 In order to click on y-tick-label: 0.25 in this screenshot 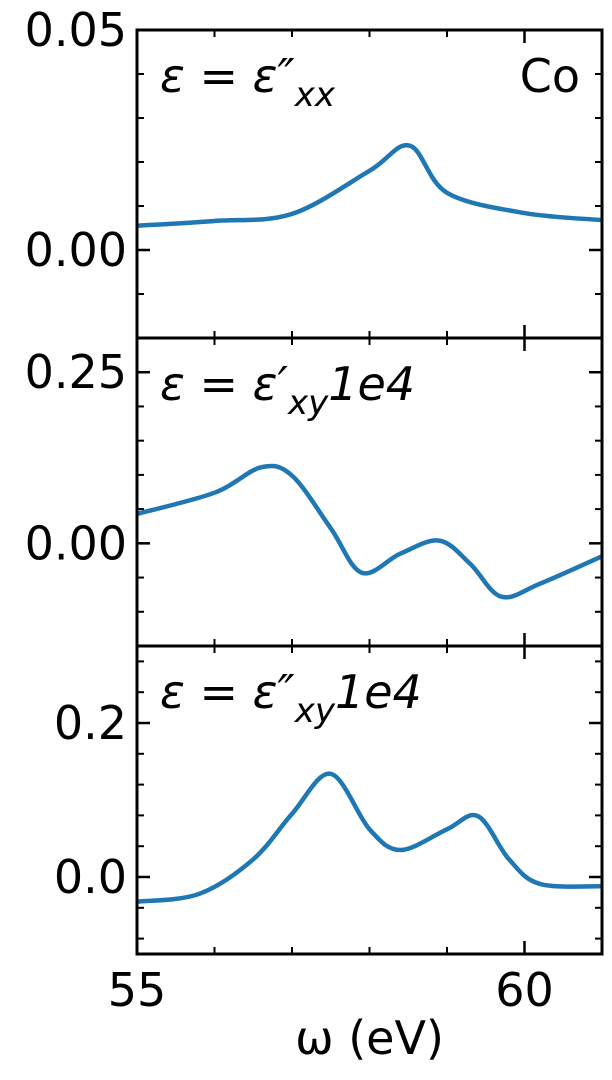, I will do `click(76, 372)`.